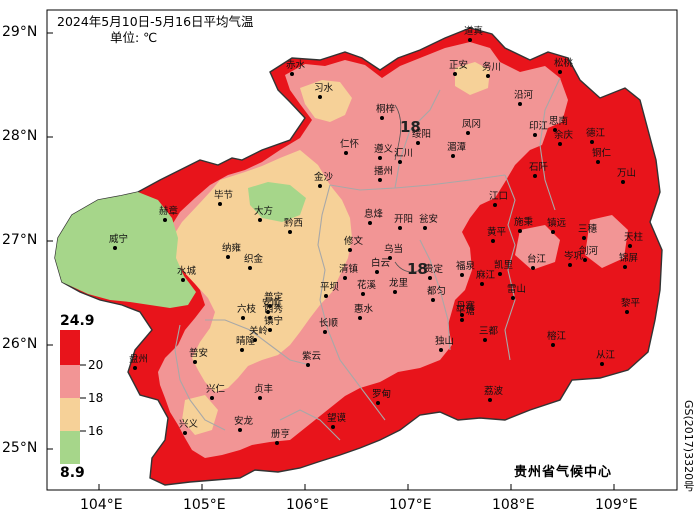  Describe the element at coordinates (407, 188) in the screenshot. I see `isotherm-lines` at that location.